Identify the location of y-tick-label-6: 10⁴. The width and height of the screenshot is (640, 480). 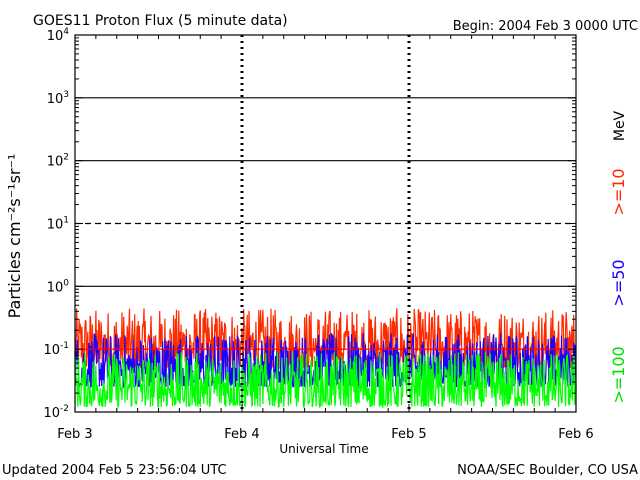
(58, 35).